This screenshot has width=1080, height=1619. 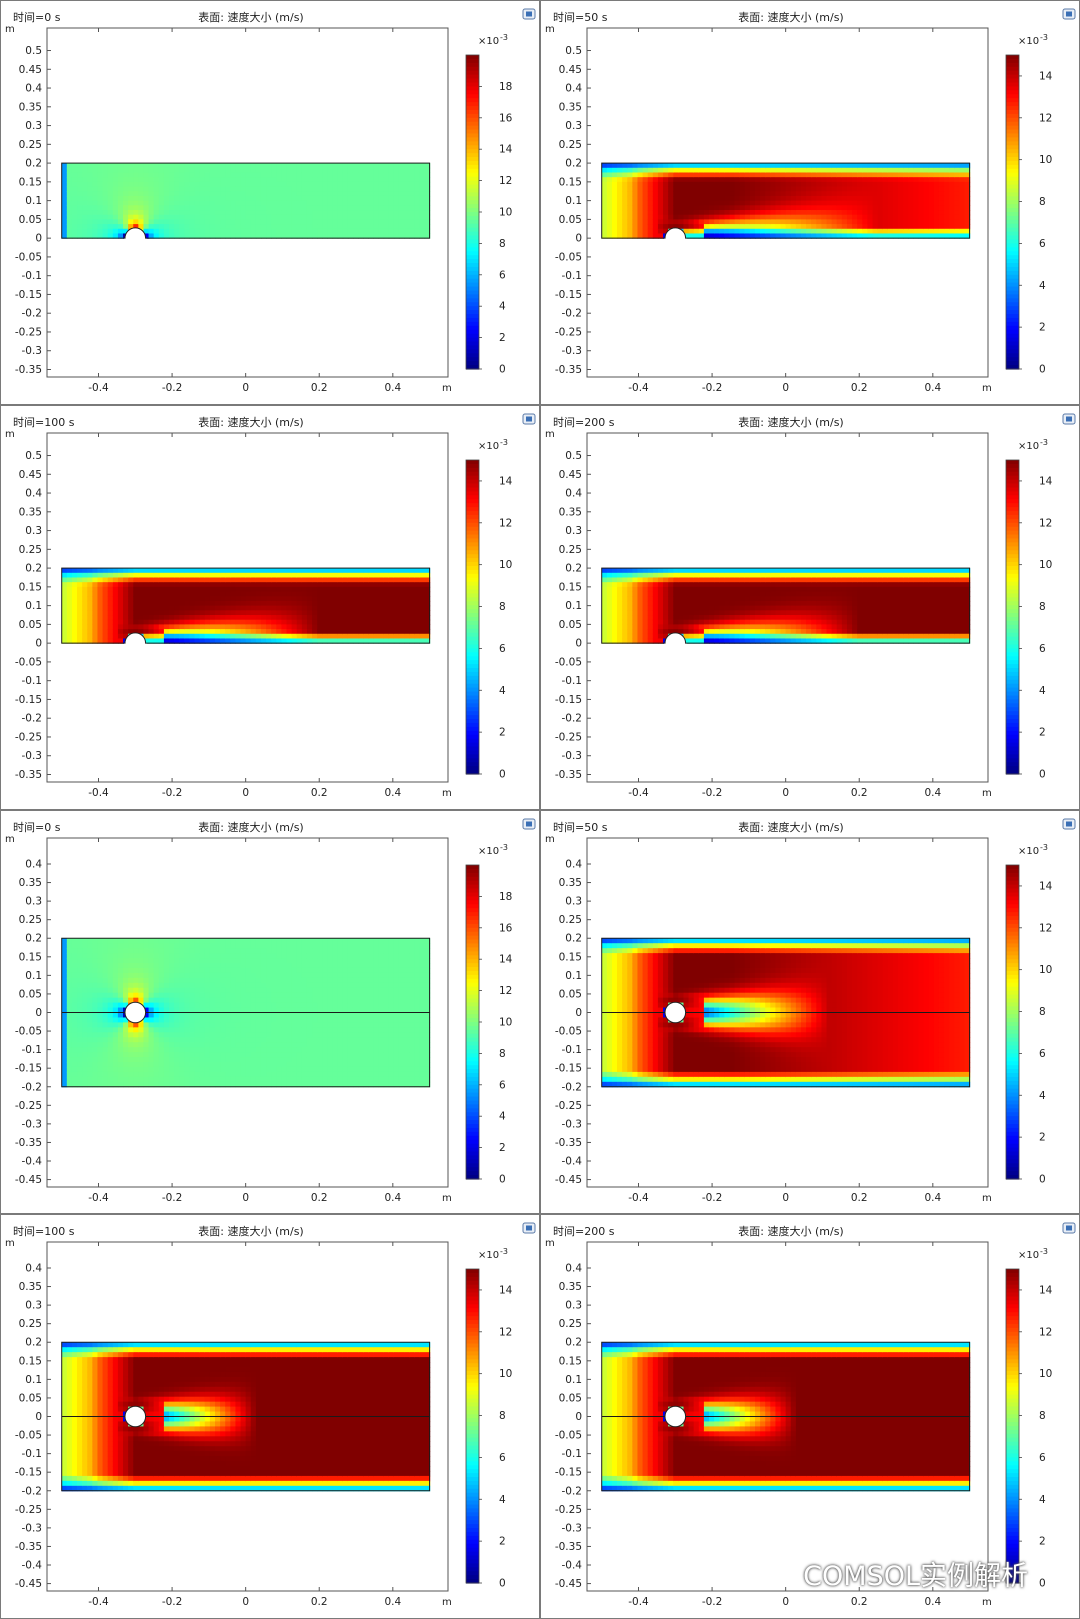 I want to click on colorbar-exponent: ×10, so click(x=488, y=446).